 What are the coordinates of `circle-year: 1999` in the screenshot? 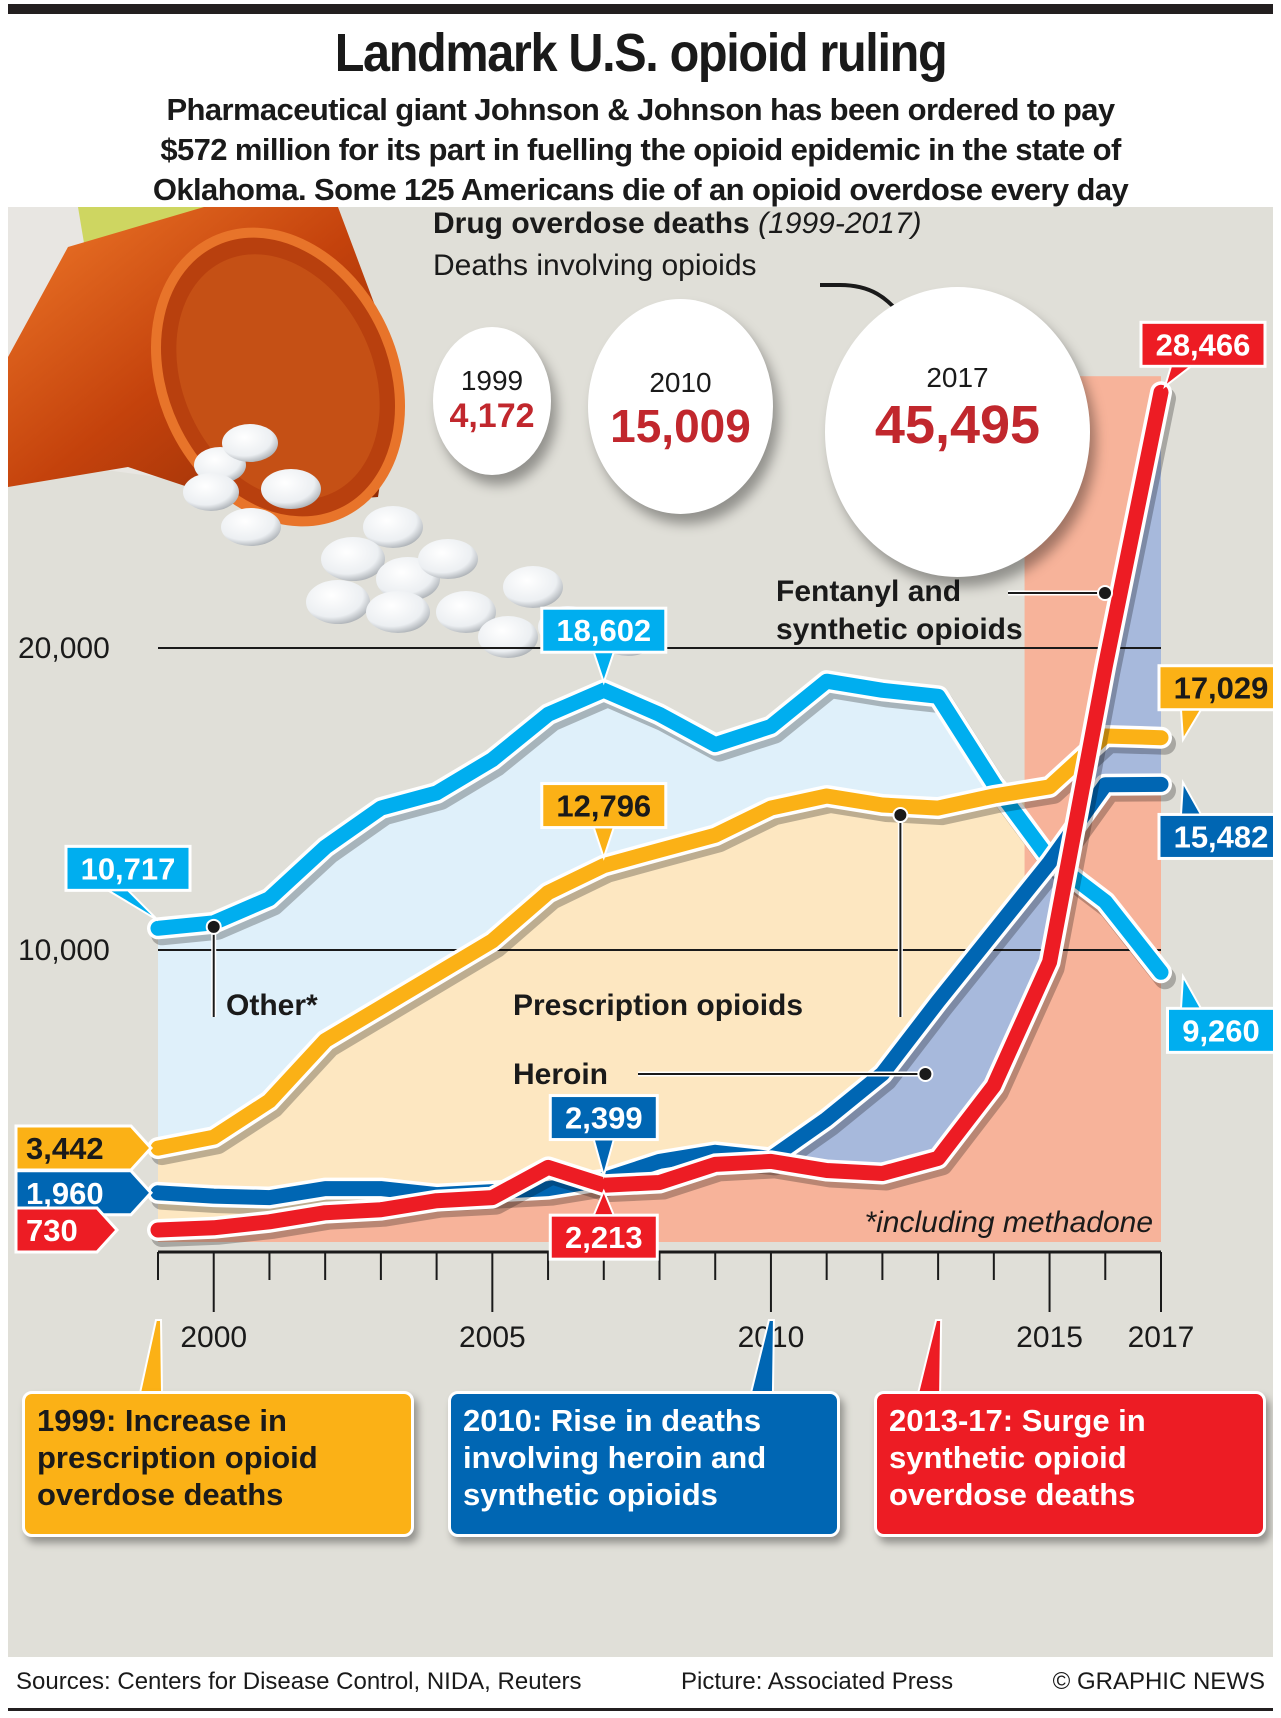 It's located at (492, 380).